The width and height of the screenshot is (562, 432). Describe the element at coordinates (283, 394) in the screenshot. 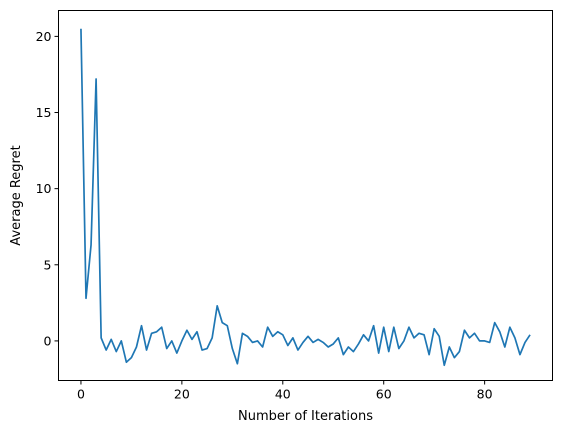

I see `x-tick-label: 40` at that location.